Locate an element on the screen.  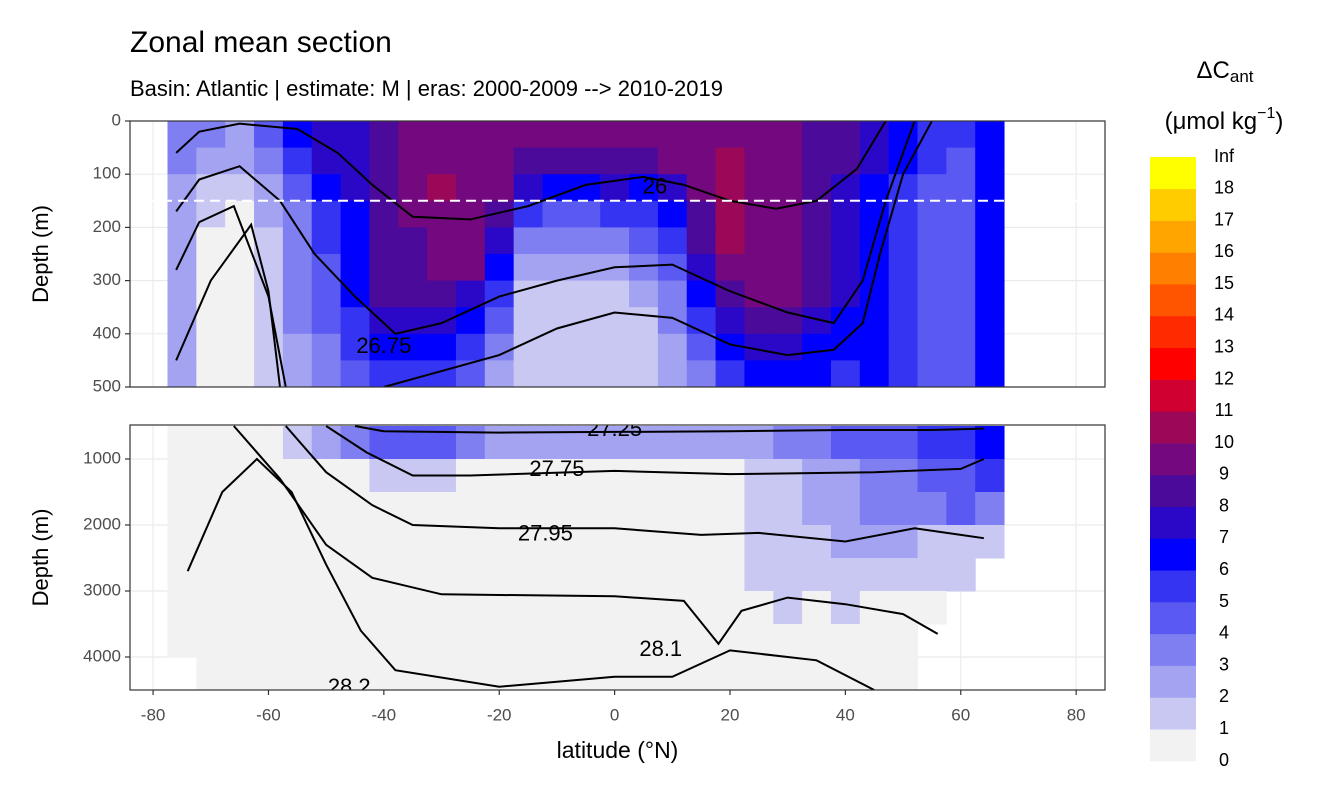
x-axis-label: latitude (°N) is located at coordinates (618, 750).